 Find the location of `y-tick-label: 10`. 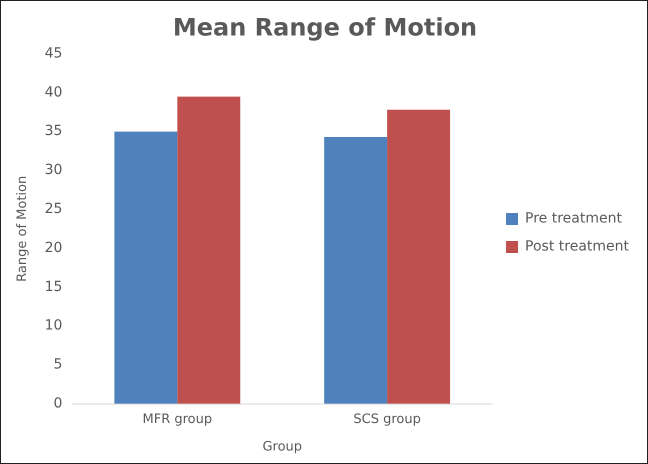

y-tick-label: 10 is located at coordinates (53, 326).